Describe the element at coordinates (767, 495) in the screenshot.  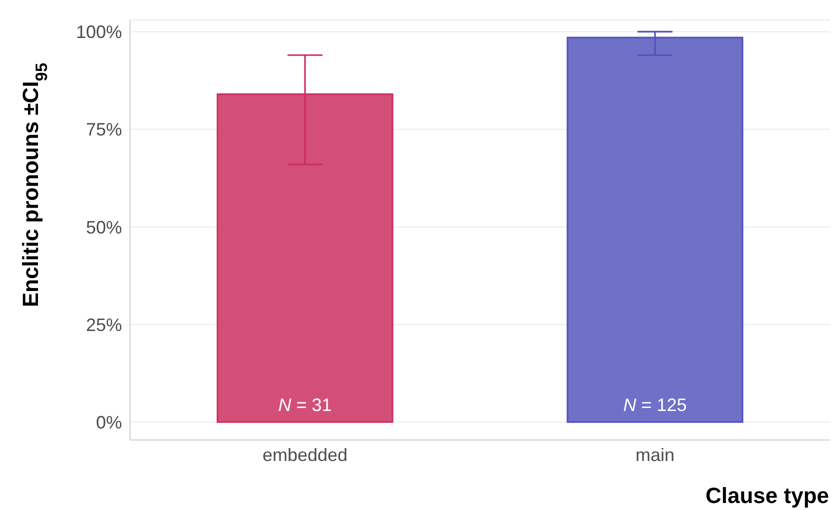
I see `x-axis-title: Clause type` at that location.